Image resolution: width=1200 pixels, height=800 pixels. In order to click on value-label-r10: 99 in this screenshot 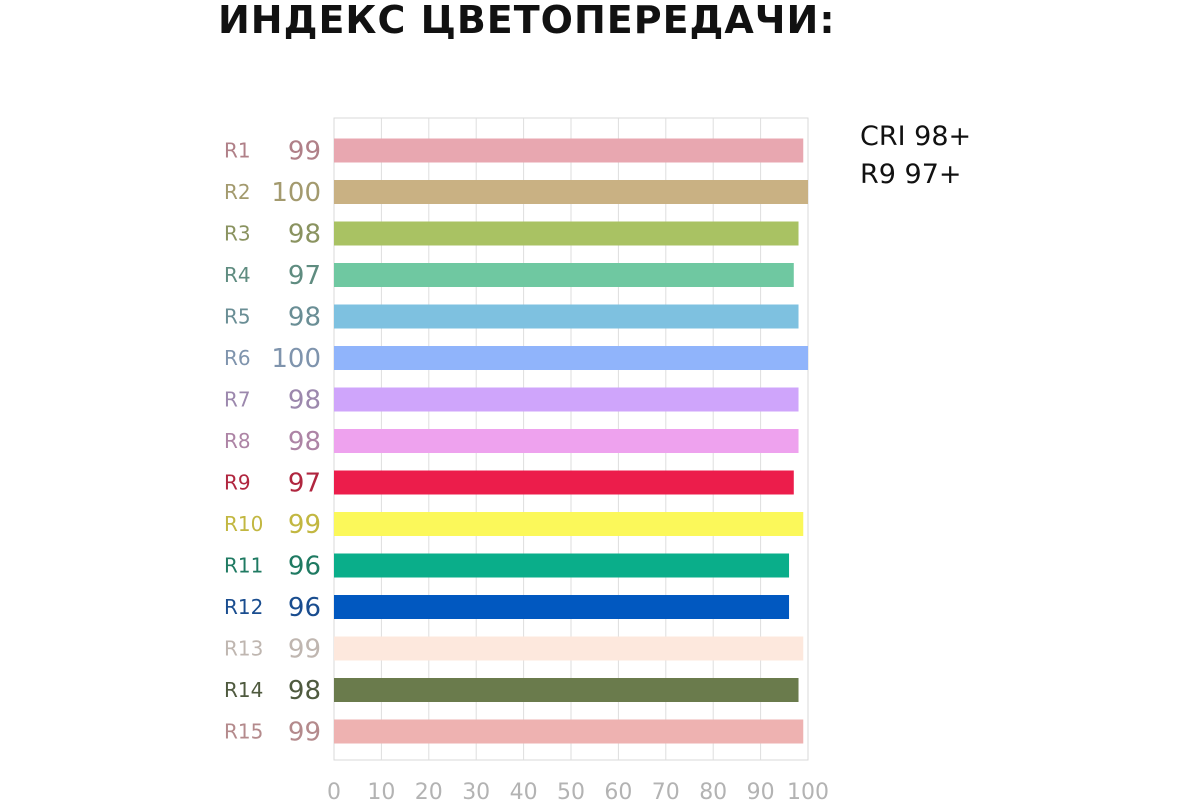, I will do `click(304, 525)`.